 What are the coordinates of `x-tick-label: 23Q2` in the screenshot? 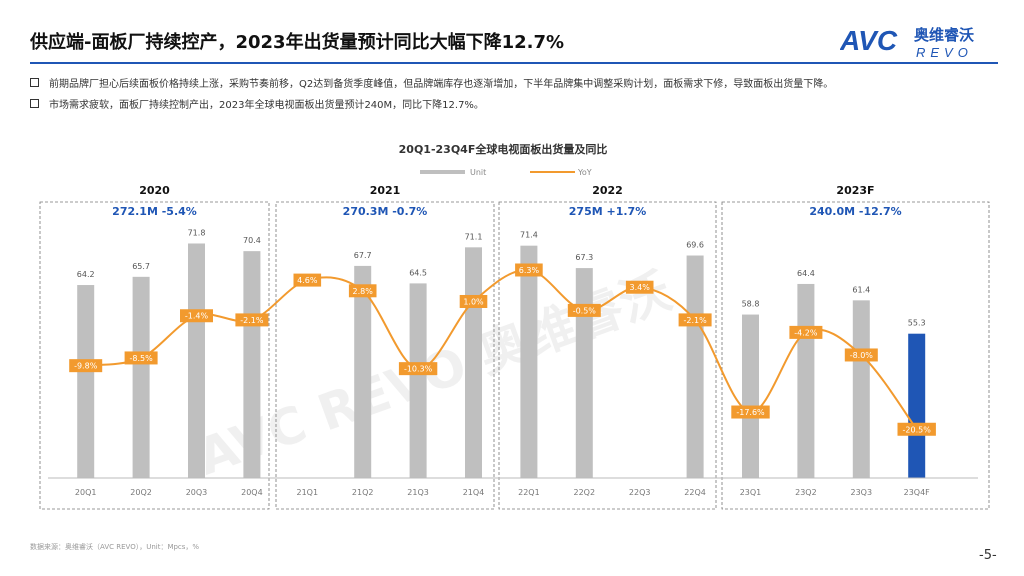 It's located at (806, 492).